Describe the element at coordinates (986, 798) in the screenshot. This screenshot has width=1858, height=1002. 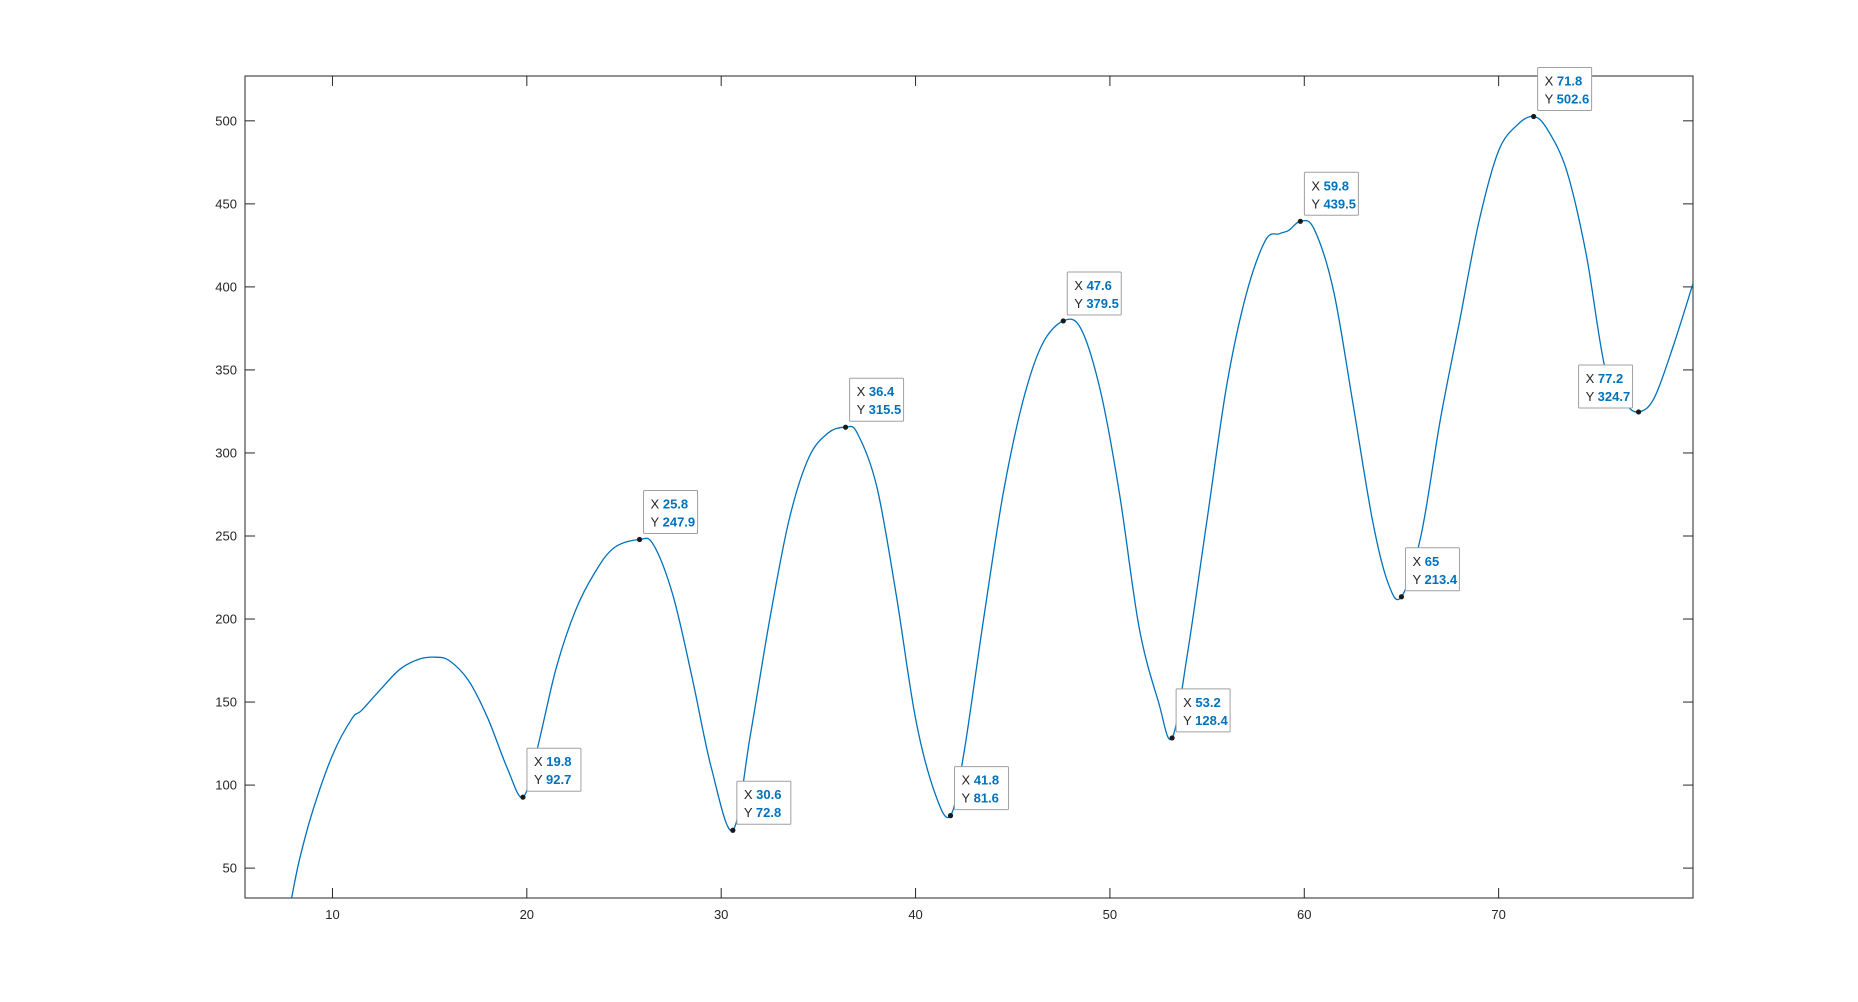
I see `data-tip-y-value: 81.6` at that location.